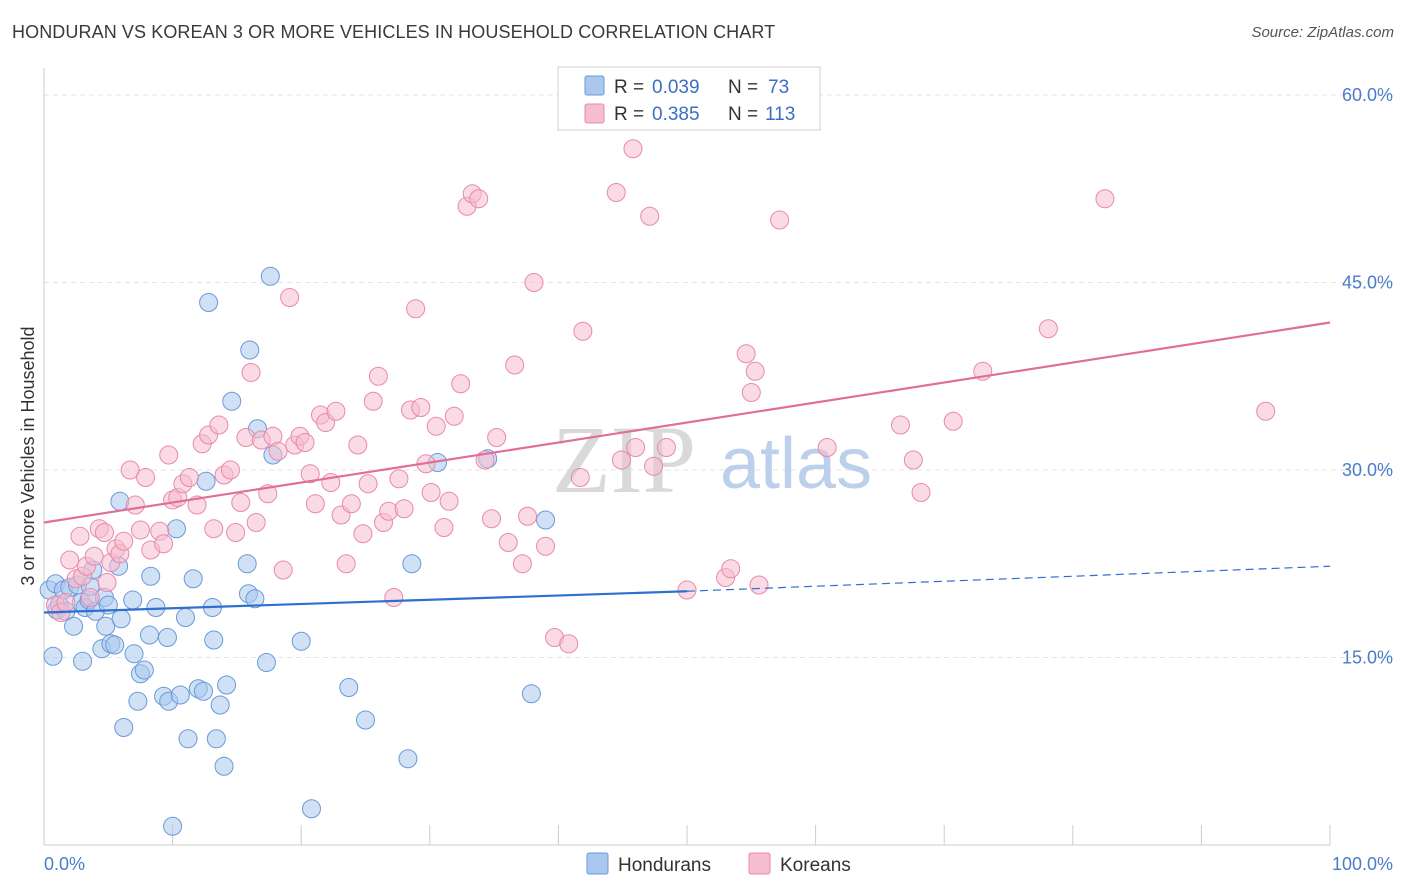 Image resolution: width=1406 pixels, height=892 pixels. I want to click on y-axis-label: 3 or more Vehicles in Household, so click(28, 455).